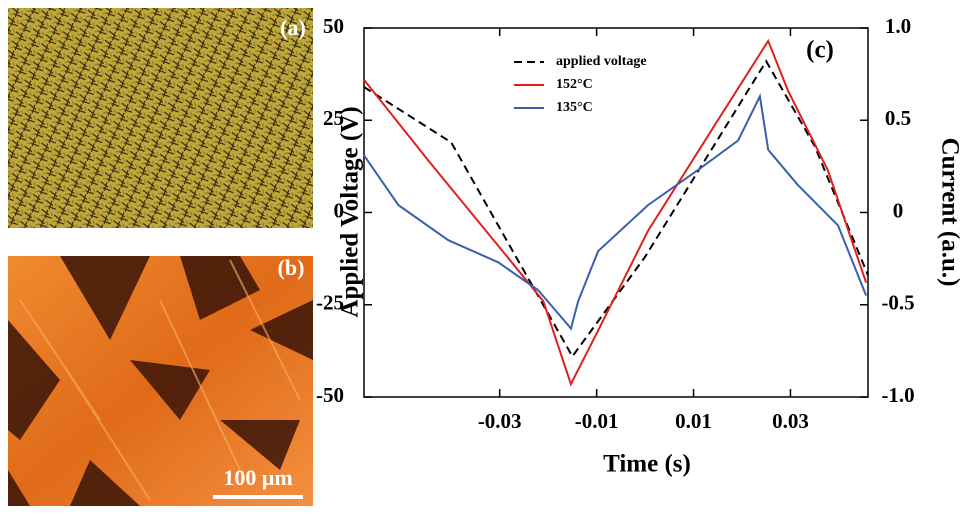 This screenshot has width=963, height=518. What do you see at coordinates (597, 421) in the screenshot?
I see `x-tick-label: -0.01` at bounding box center [597, 421].